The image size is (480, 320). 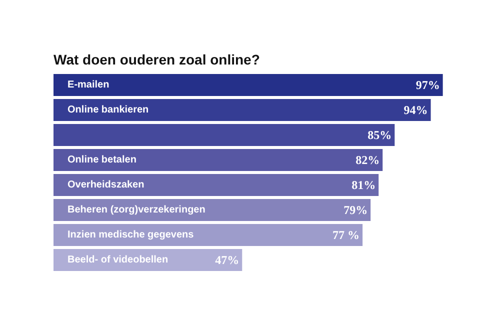 What do you see at coordinates (346, 235) in the screenshot?
I see `data-label: 77 %` at bounding box center [346, 235].